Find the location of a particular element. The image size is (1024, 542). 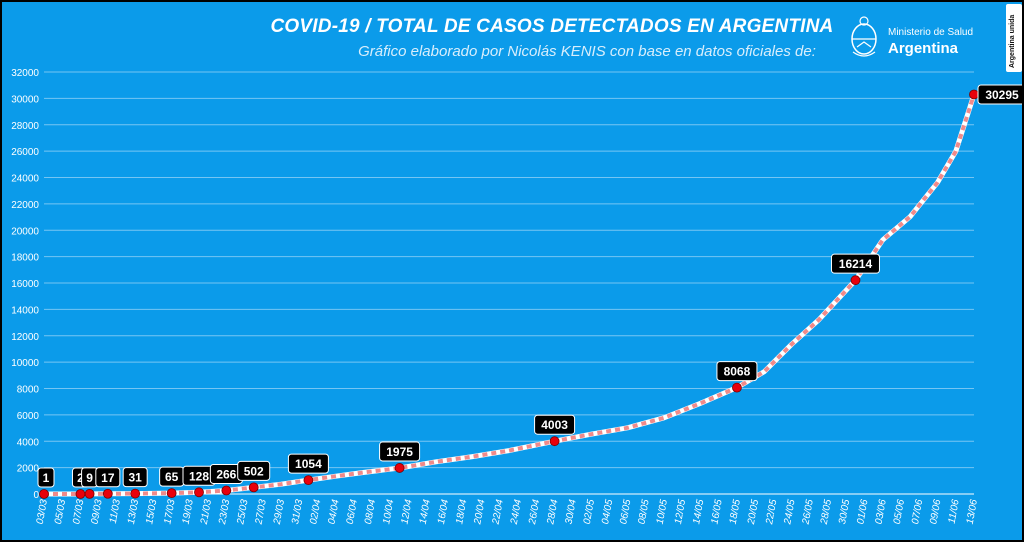

x-tick-label: 20/04 is located at coordinates (479, 512).